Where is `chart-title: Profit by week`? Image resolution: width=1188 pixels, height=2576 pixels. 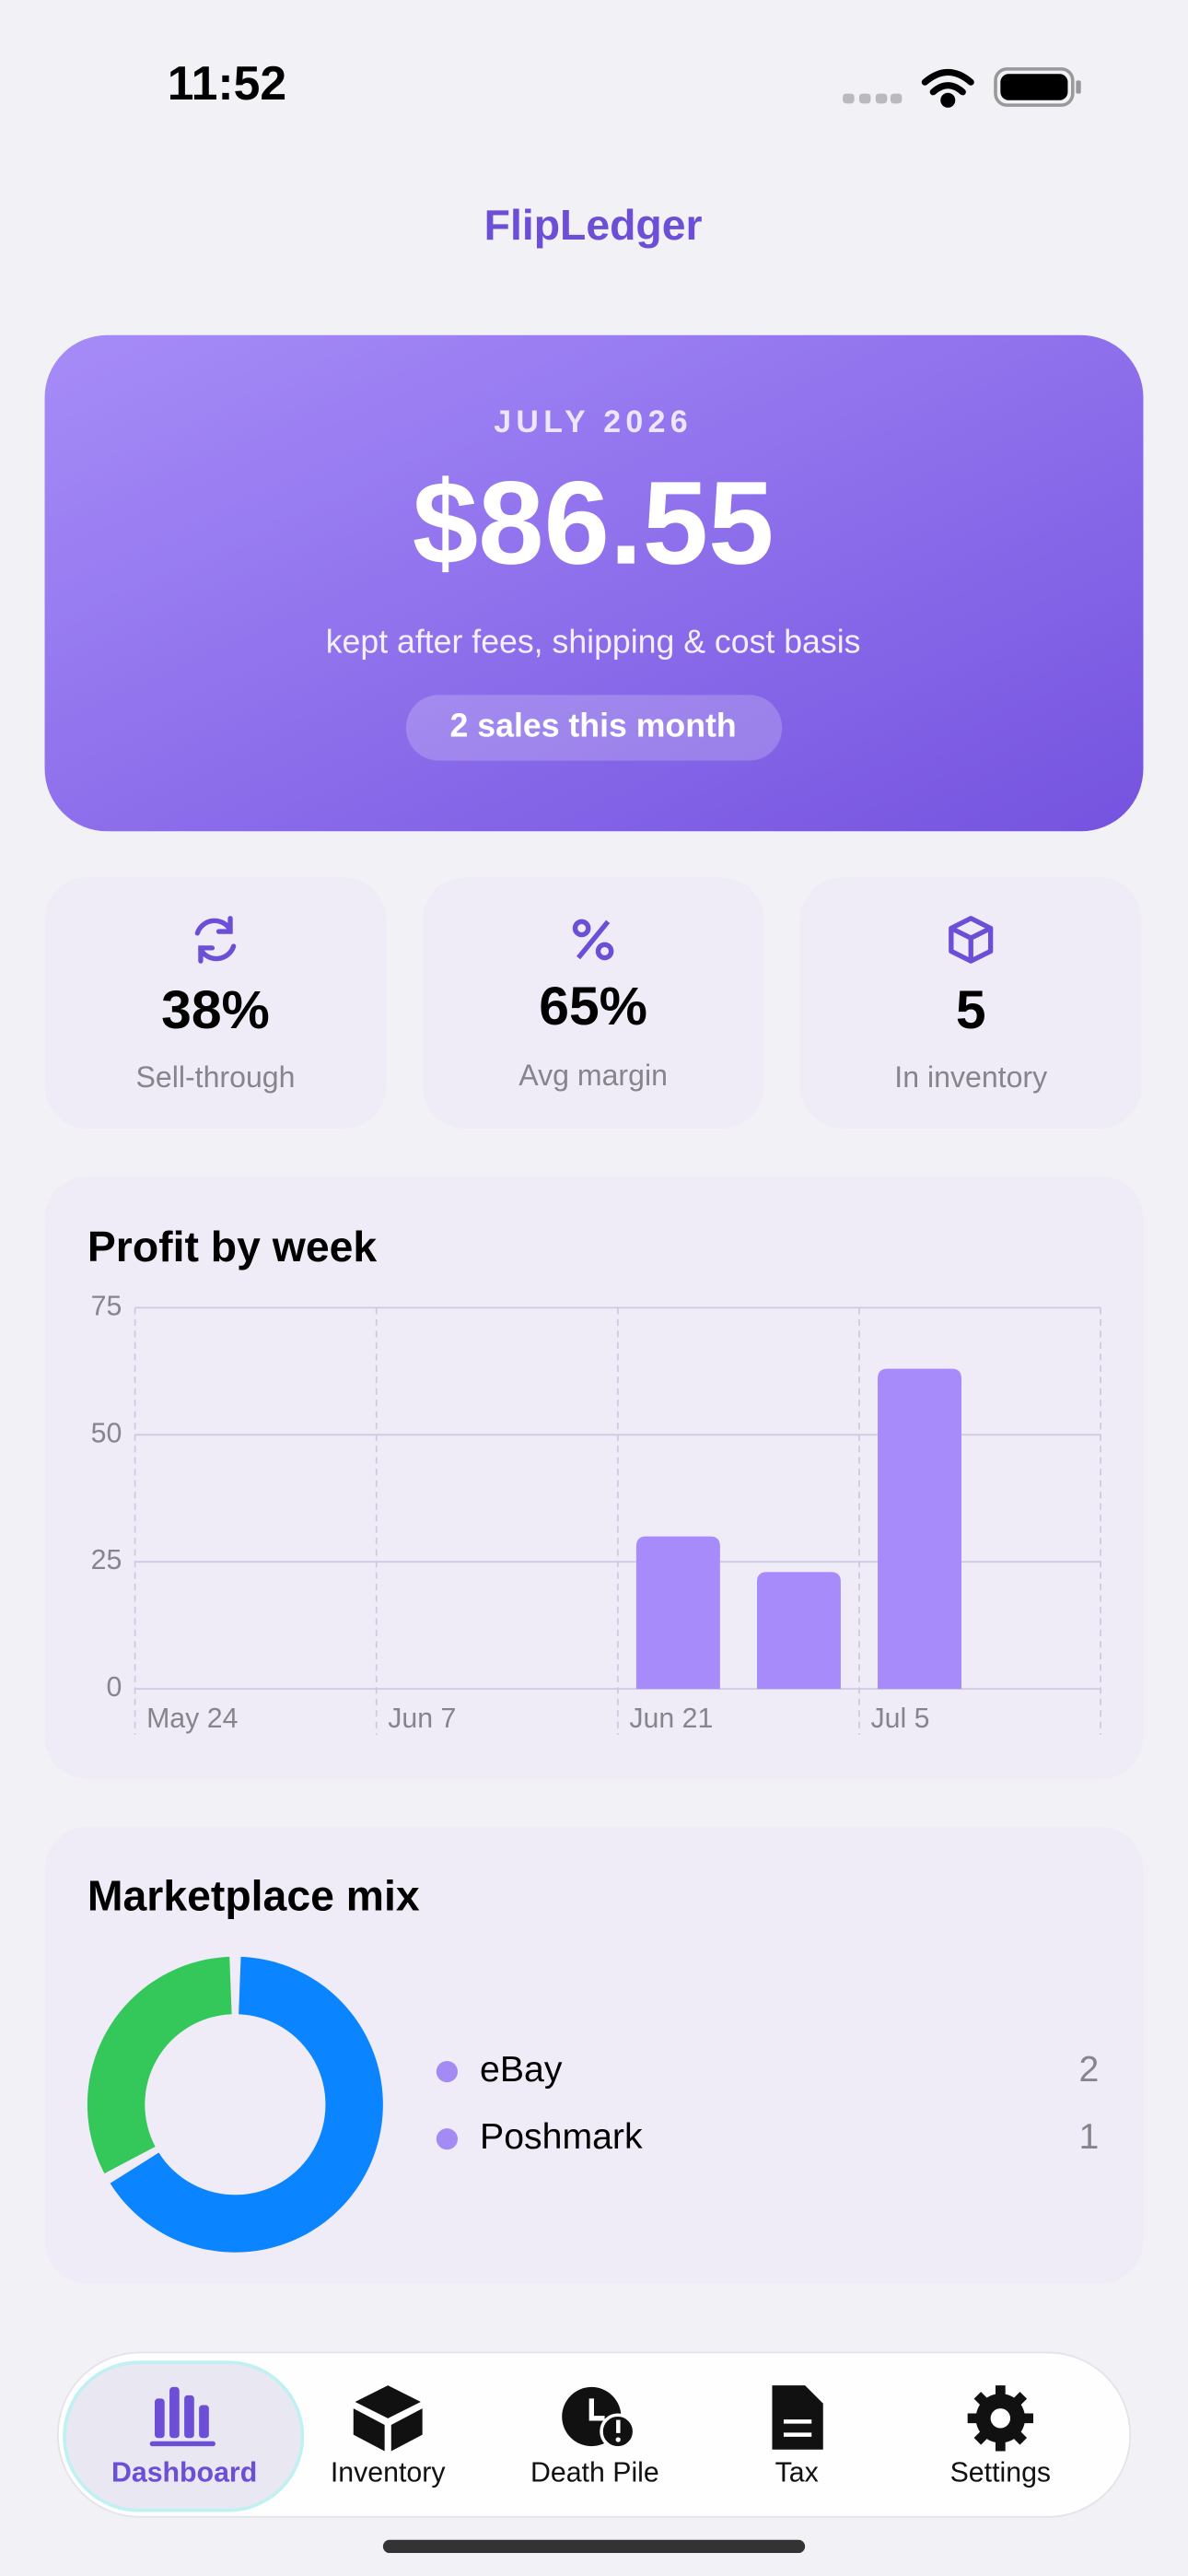
chart-title: Profit by week is located at coordinates (232, 1246).